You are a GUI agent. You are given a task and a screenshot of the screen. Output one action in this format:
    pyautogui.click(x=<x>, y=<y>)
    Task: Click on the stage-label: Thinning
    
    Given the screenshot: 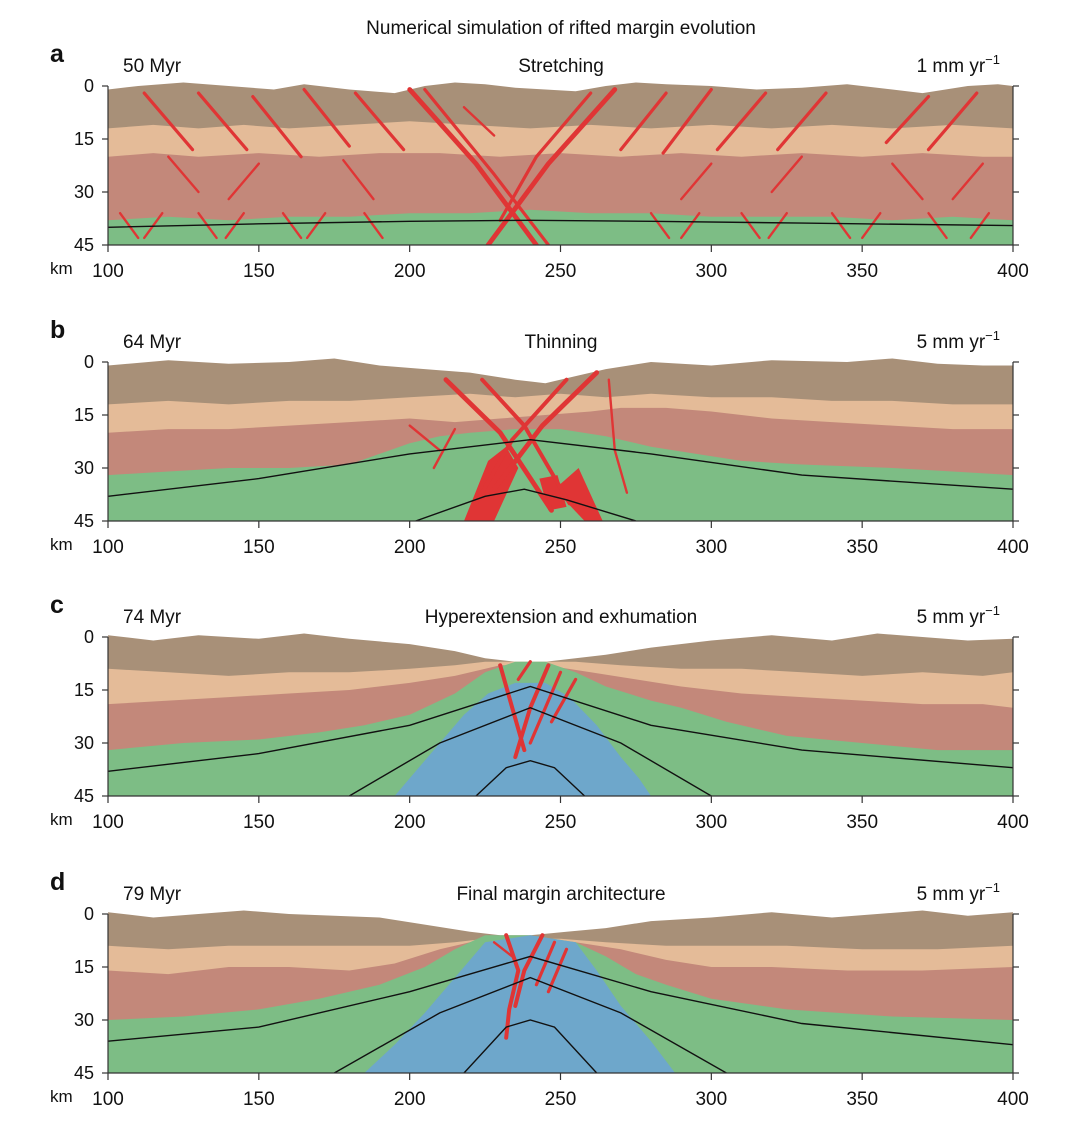 What is the action you would take?
    pyautogui.click(x=561, y=342)
    